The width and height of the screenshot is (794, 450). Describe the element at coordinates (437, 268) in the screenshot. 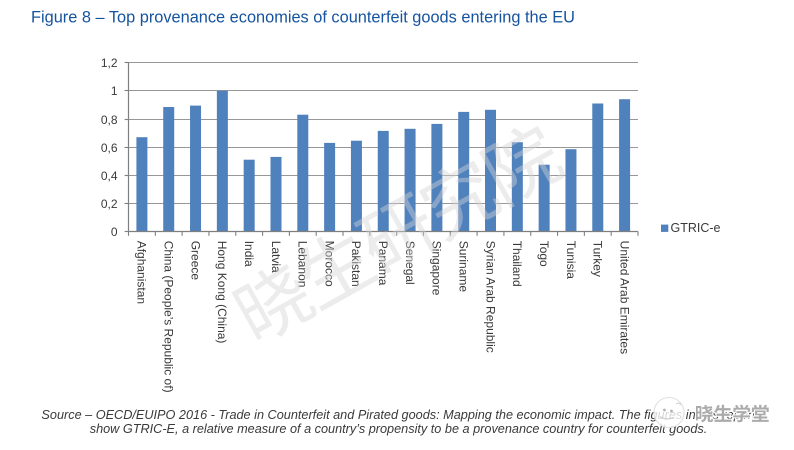

I see `svg-text: Singapore` at that location.